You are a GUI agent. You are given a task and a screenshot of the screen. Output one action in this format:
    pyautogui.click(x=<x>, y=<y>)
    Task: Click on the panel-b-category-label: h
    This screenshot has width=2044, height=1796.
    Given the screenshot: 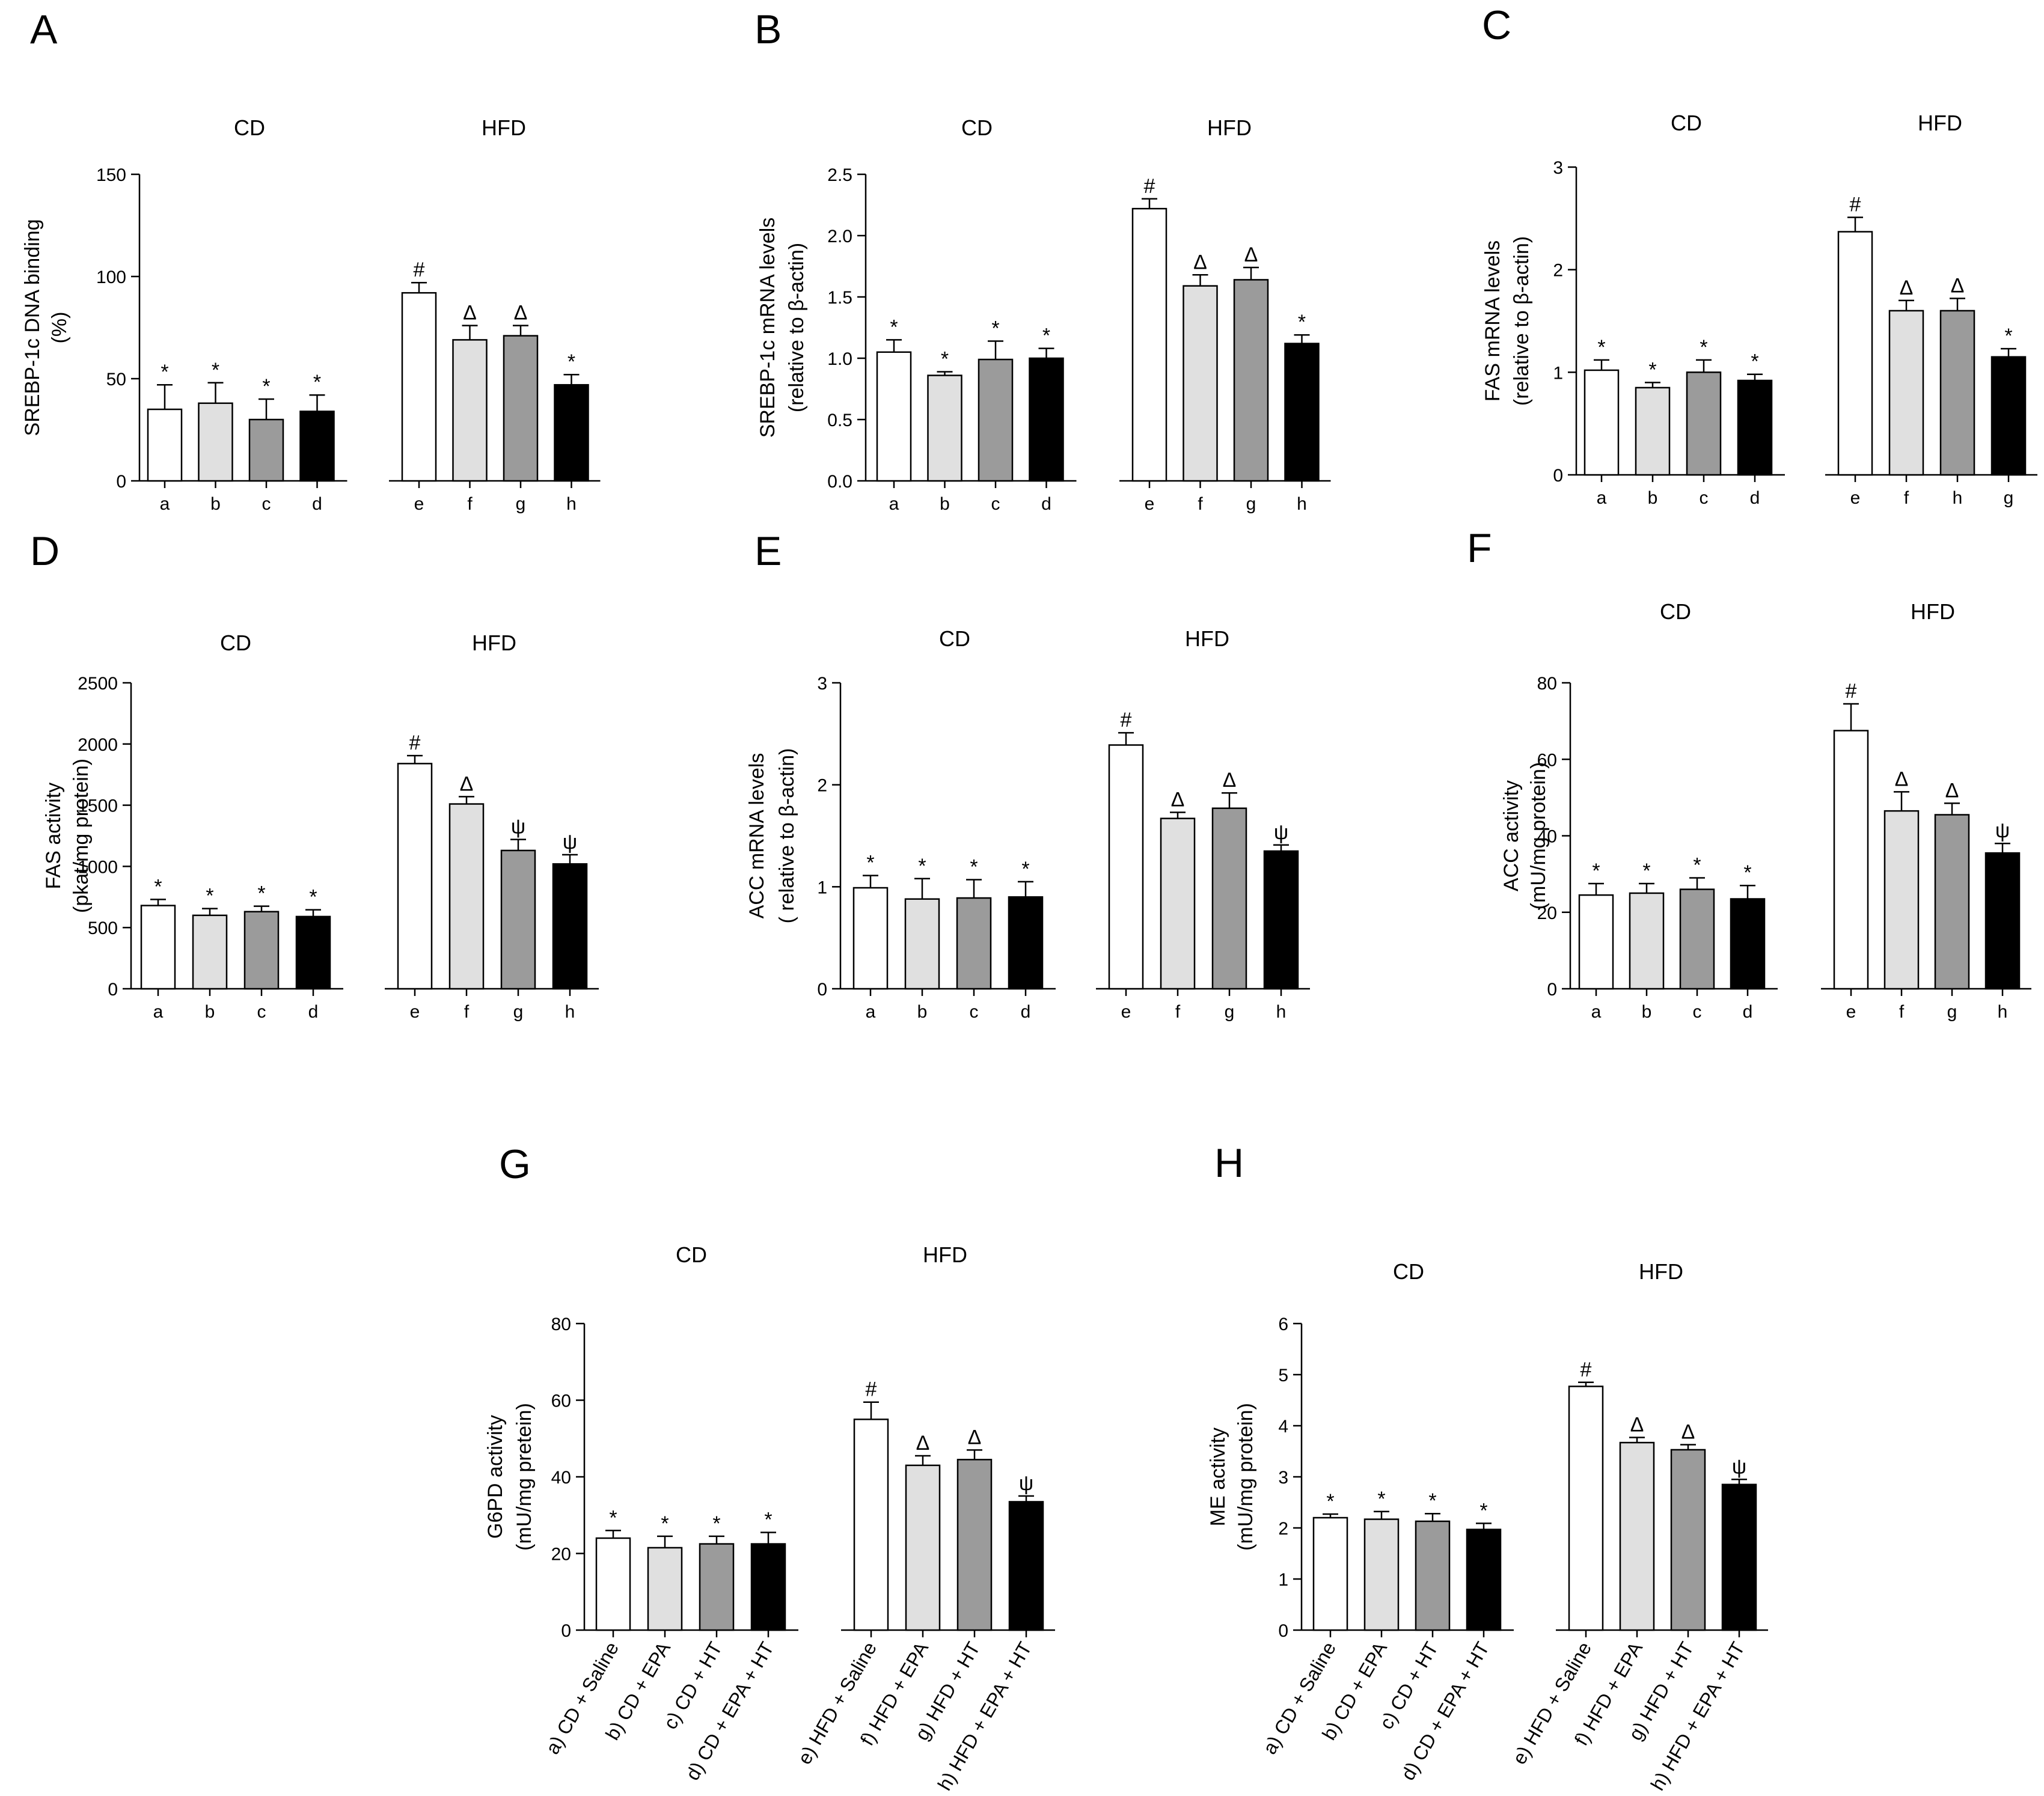 What is the action you would take?
    pyautogui.click(x=1302, y=504)
    